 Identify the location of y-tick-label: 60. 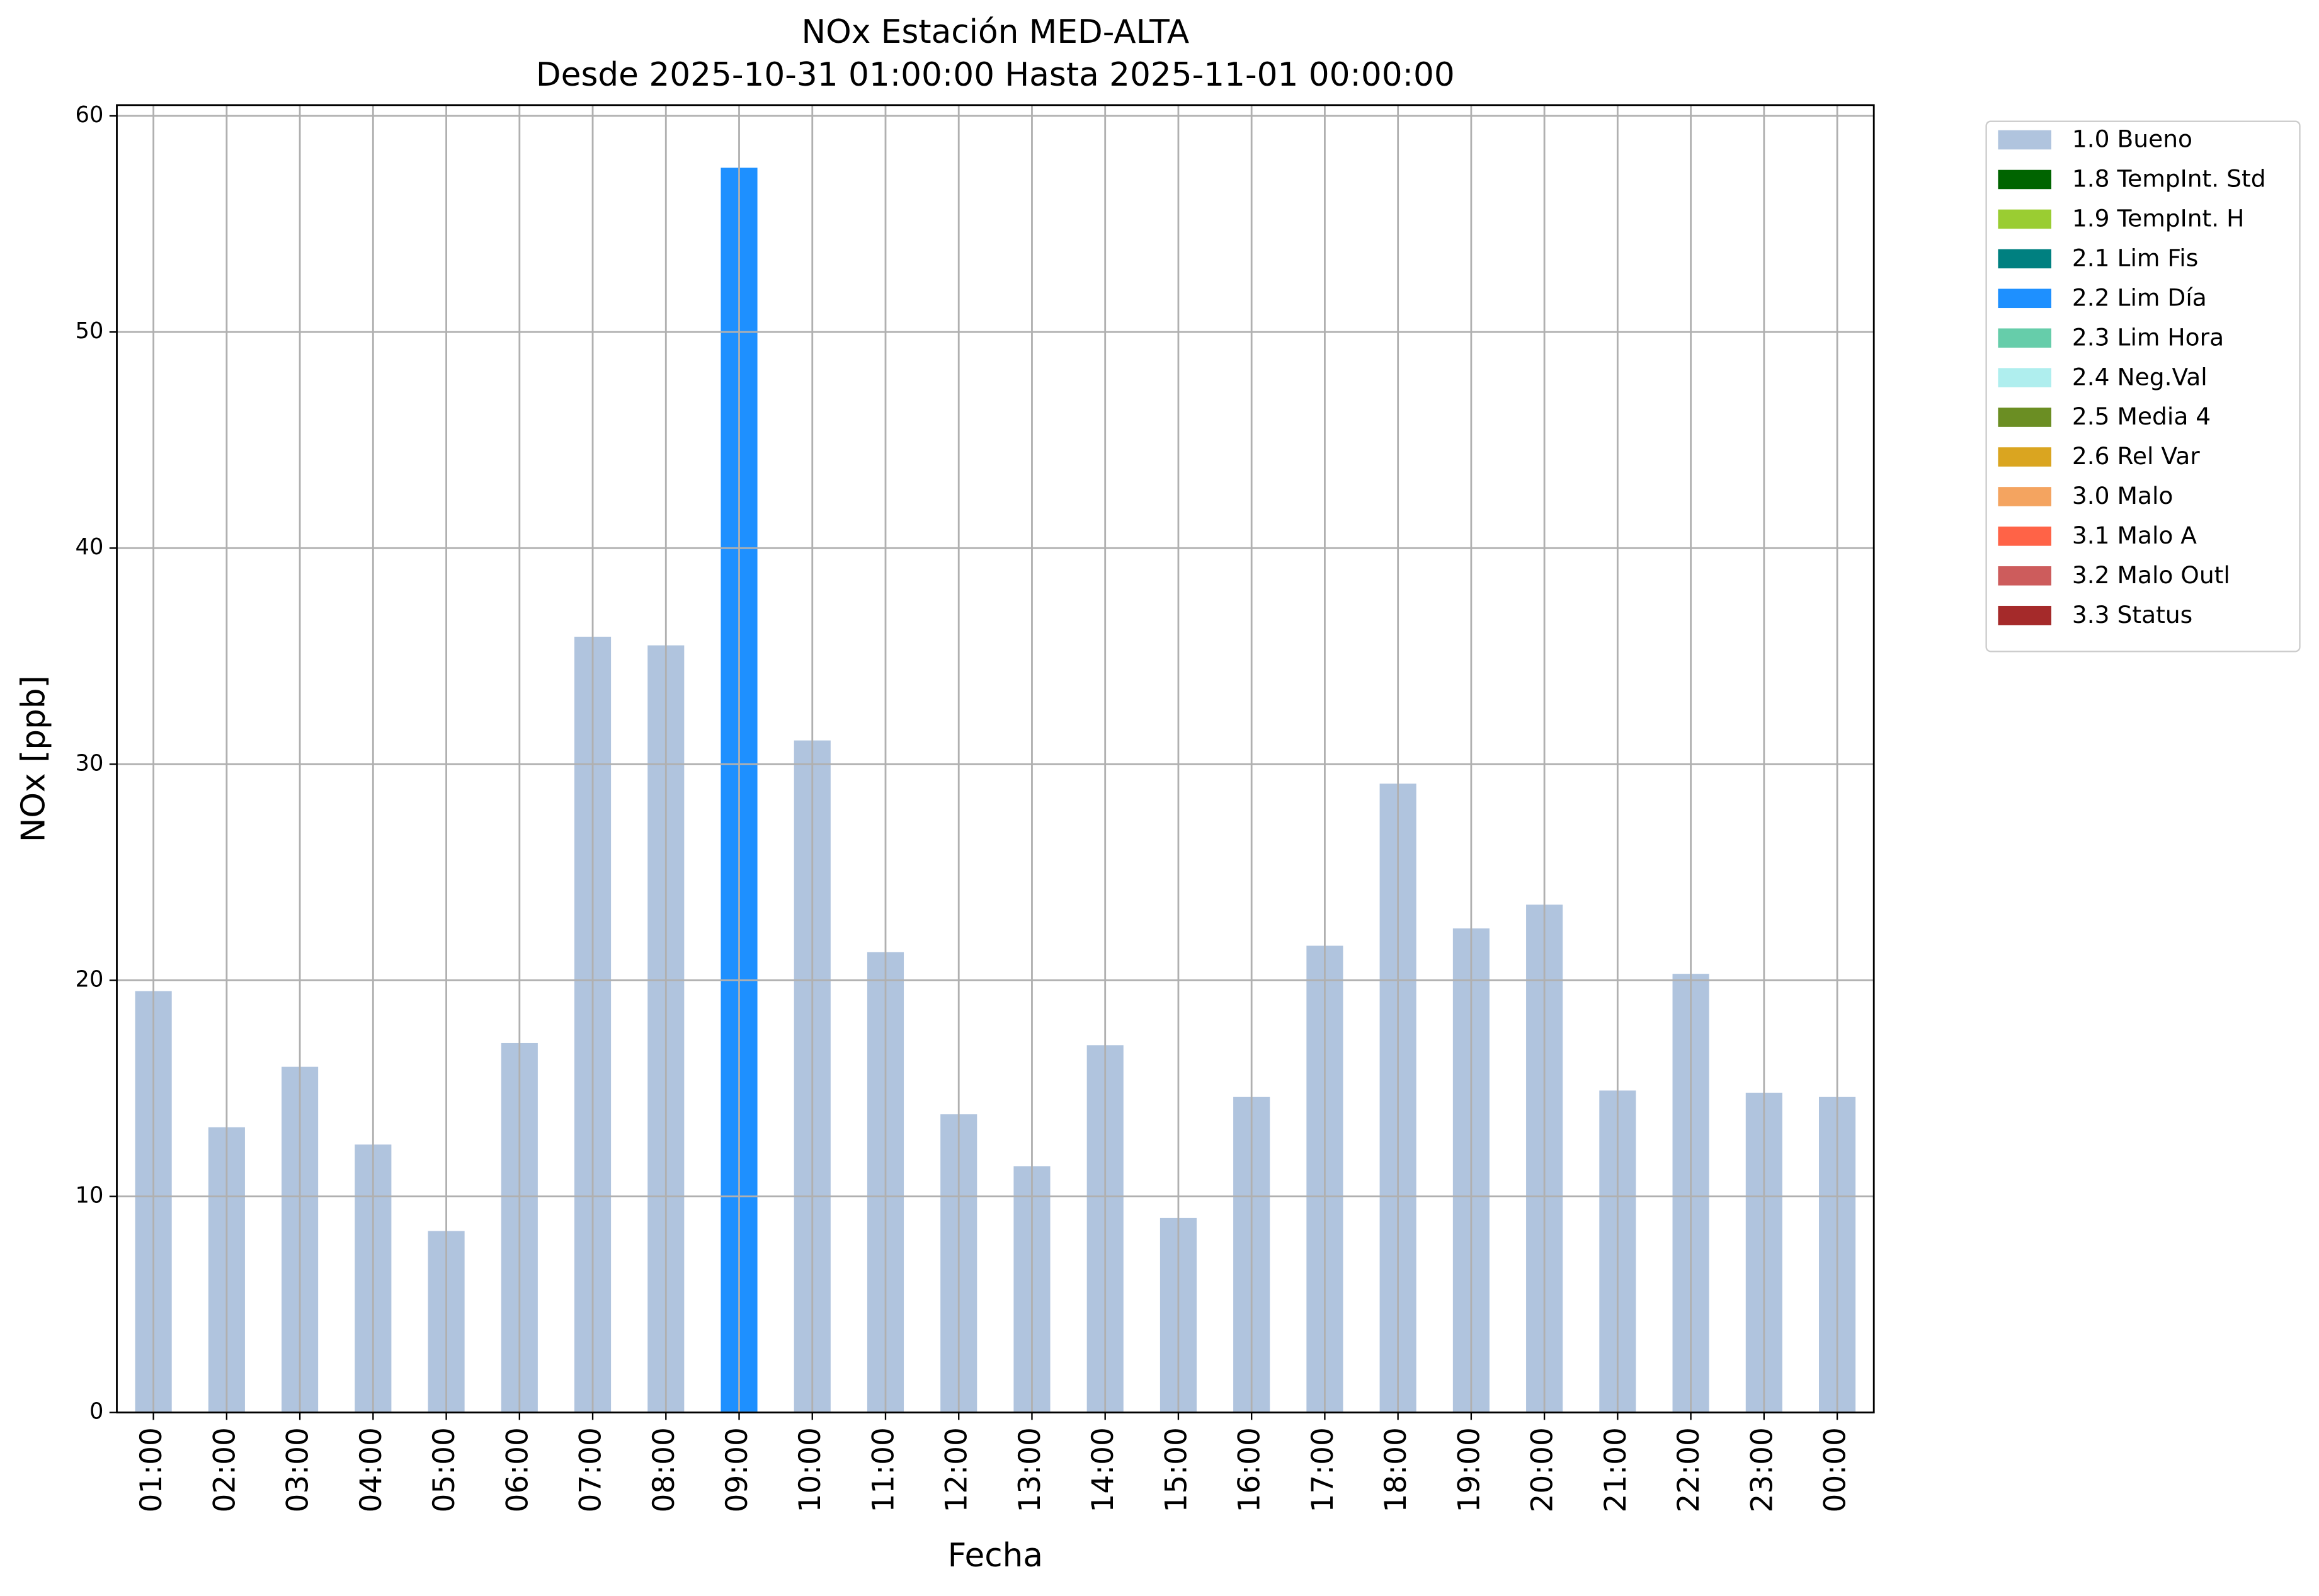
(90, 115).